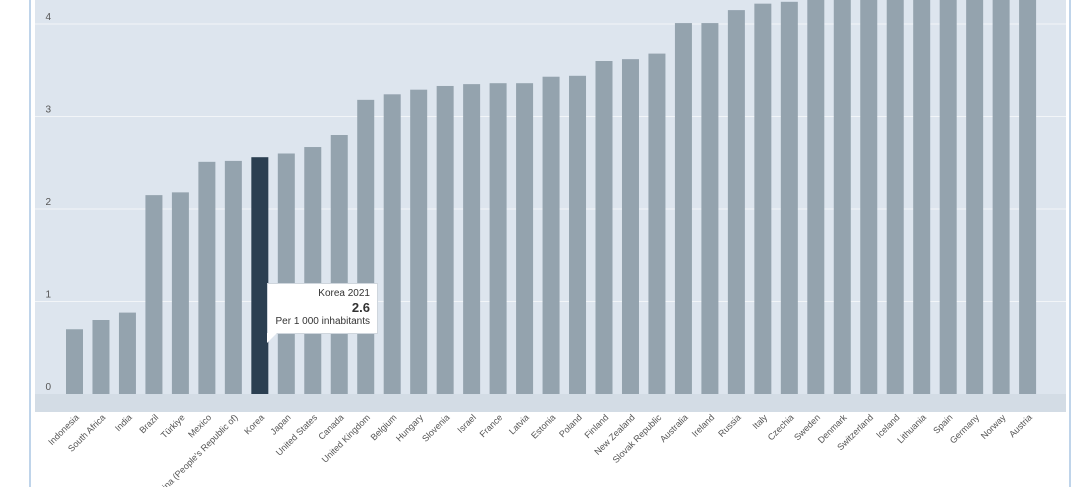  Describe the element at coordinates (911, 428) in the screenshot. I see `x-tick-label: Lithuania` at that location.